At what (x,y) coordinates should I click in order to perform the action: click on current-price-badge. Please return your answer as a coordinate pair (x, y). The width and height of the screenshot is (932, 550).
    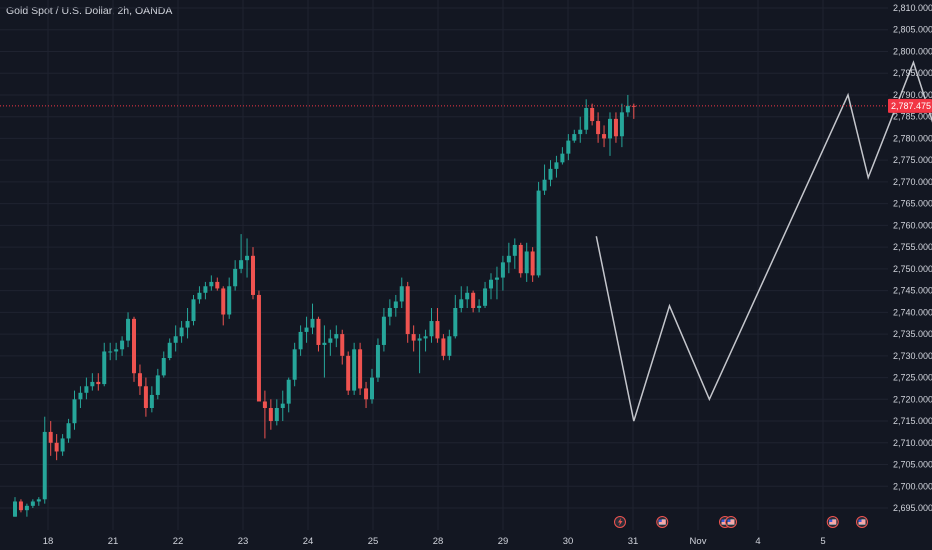
    Looking at the image, I should click on (910, 105).